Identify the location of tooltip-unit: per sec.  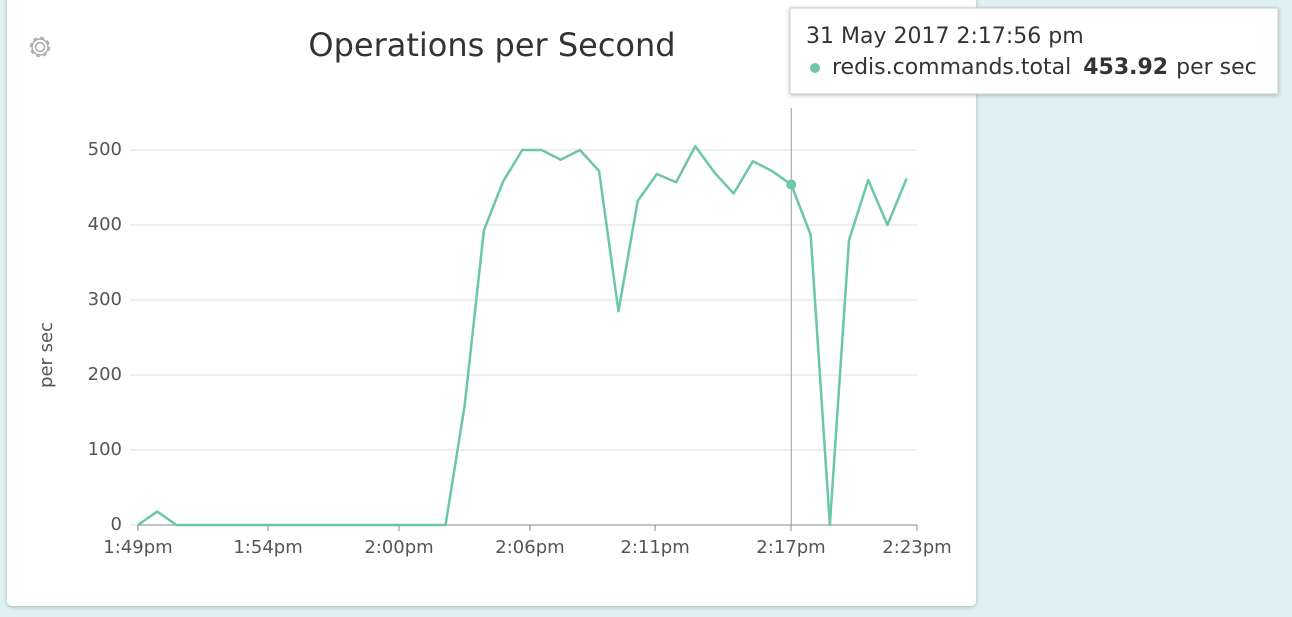
(1216, 67).